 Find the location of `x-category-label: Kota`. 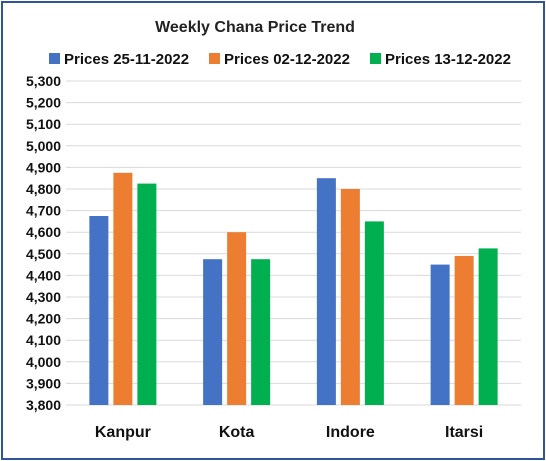

x-category-label: Kota is located at coordinates (237, 432).